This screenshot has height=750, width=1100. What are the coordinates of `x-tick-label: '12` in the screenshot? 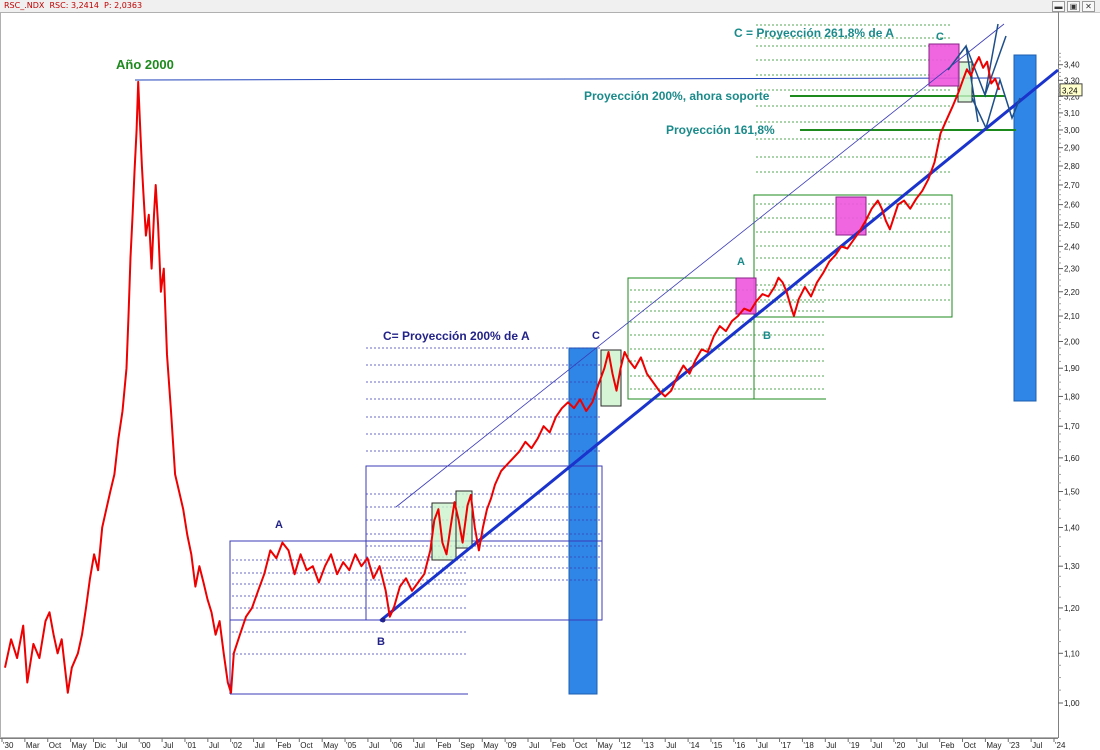 It's located at (625, 745).